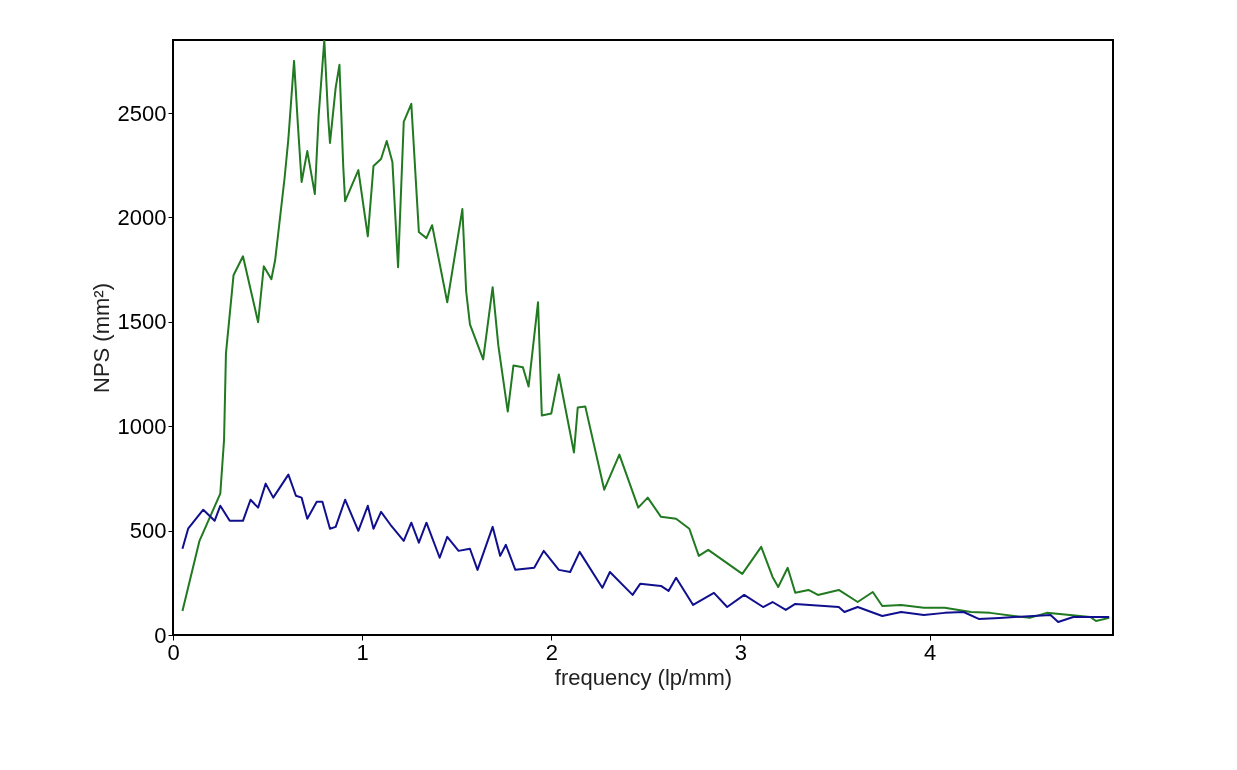  I want to click on x-tick-label: 1, so click(362, 652).